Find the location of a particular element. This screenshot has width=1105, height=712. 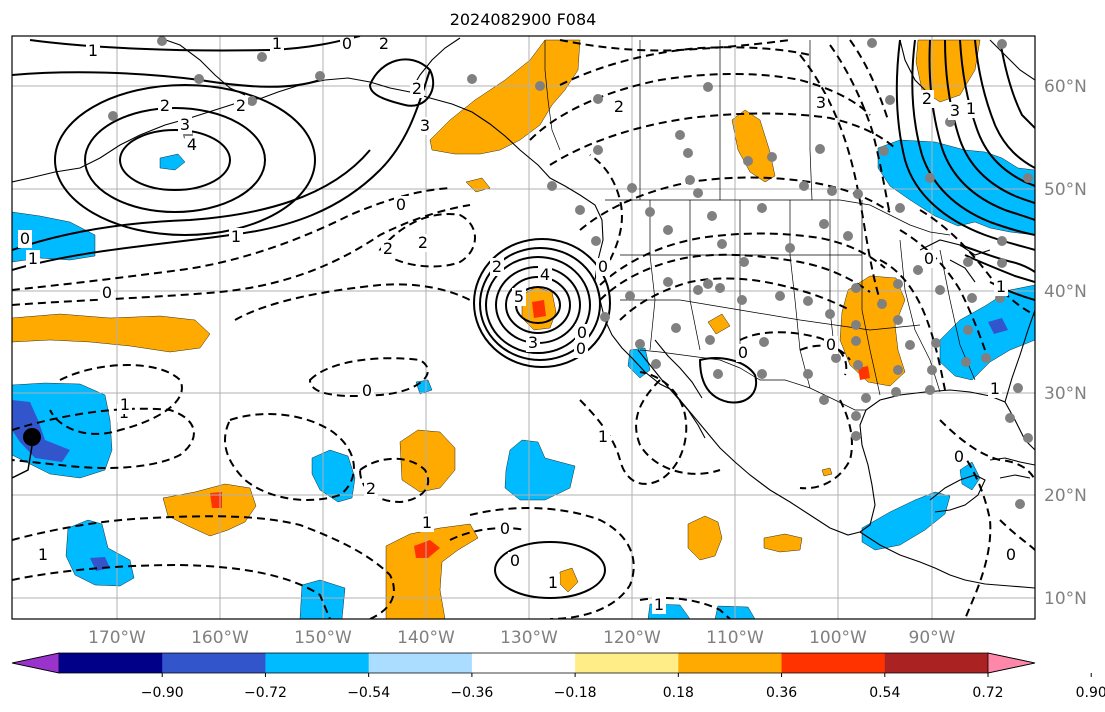

lon-label-130w: 130°W is located at coordinates (529, 638).